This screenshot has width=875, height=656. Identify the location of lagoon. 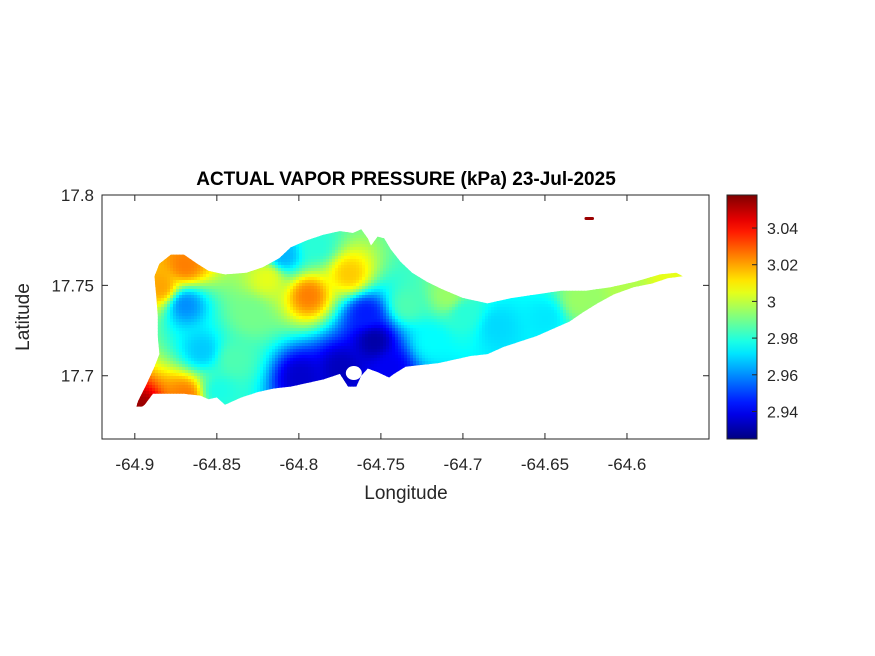
(353, 373).